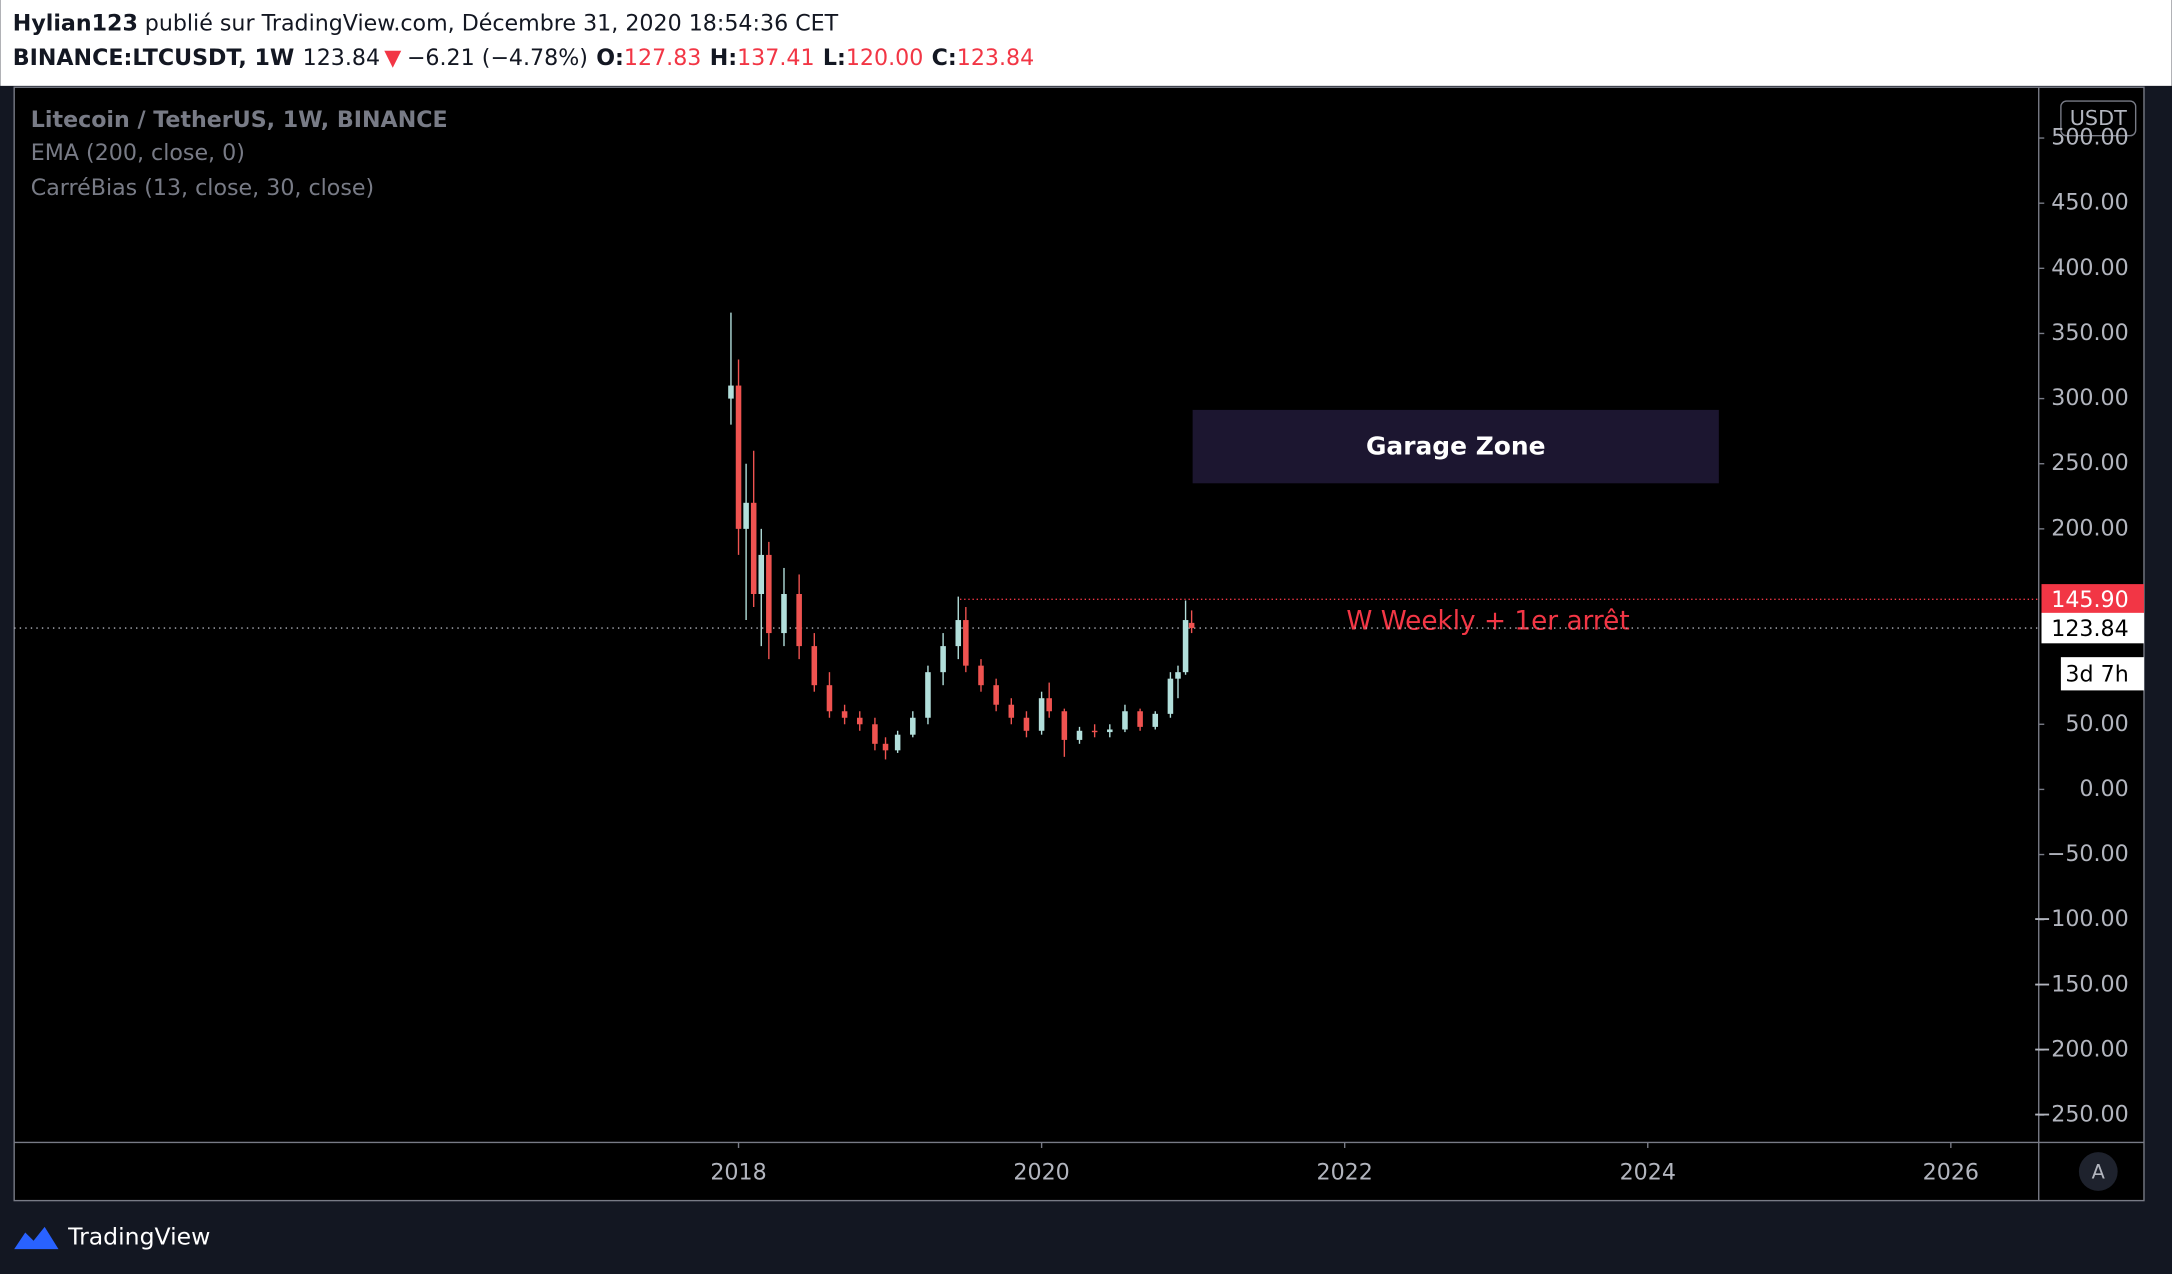 The width and height of the screenshot is (2172, 1274). I want to click on y-tick-label: 0.00, so click(2103, 789).